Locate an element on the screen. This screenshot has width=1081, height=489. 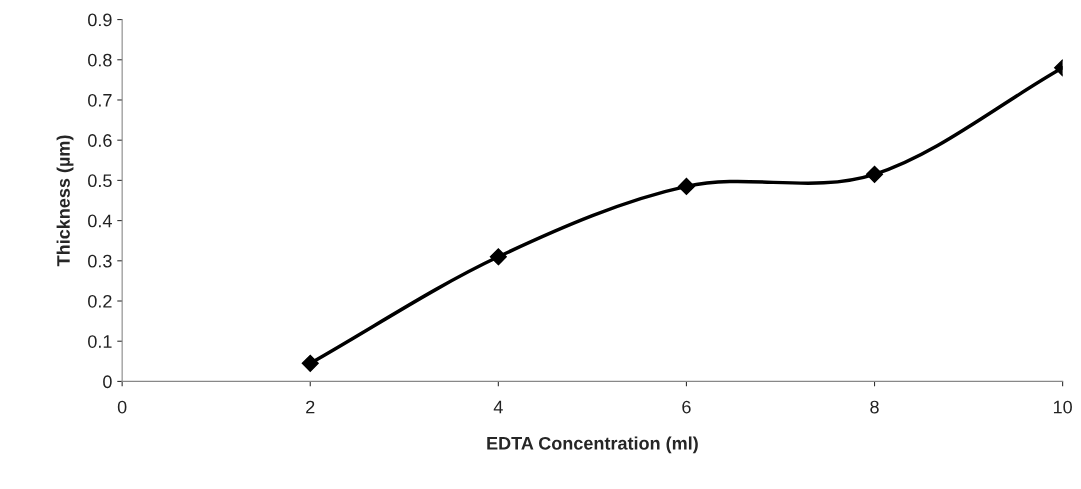
y-tick-label: 0.7 is located at coordinates (100, 100).